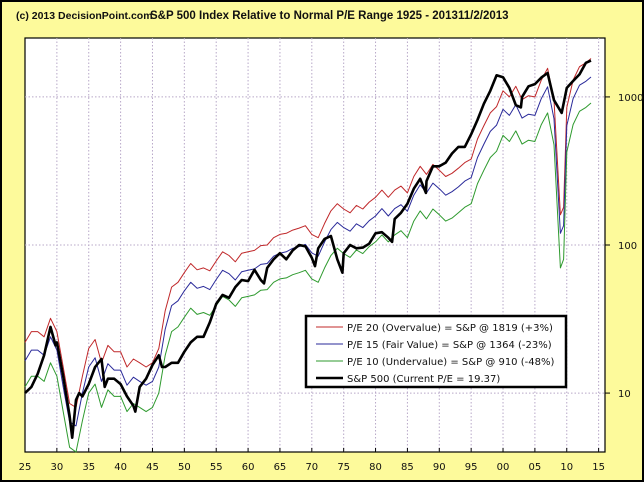  I want to click on y-tick-label: 100, so click(627, 246).